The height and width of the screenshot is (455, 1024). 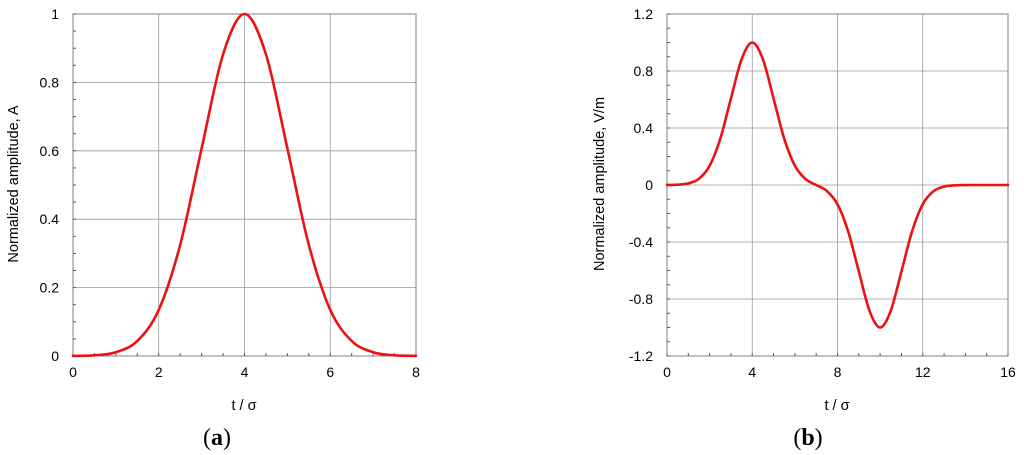 I want to click on x-tick-label: 6, so click(x=330, y=372).